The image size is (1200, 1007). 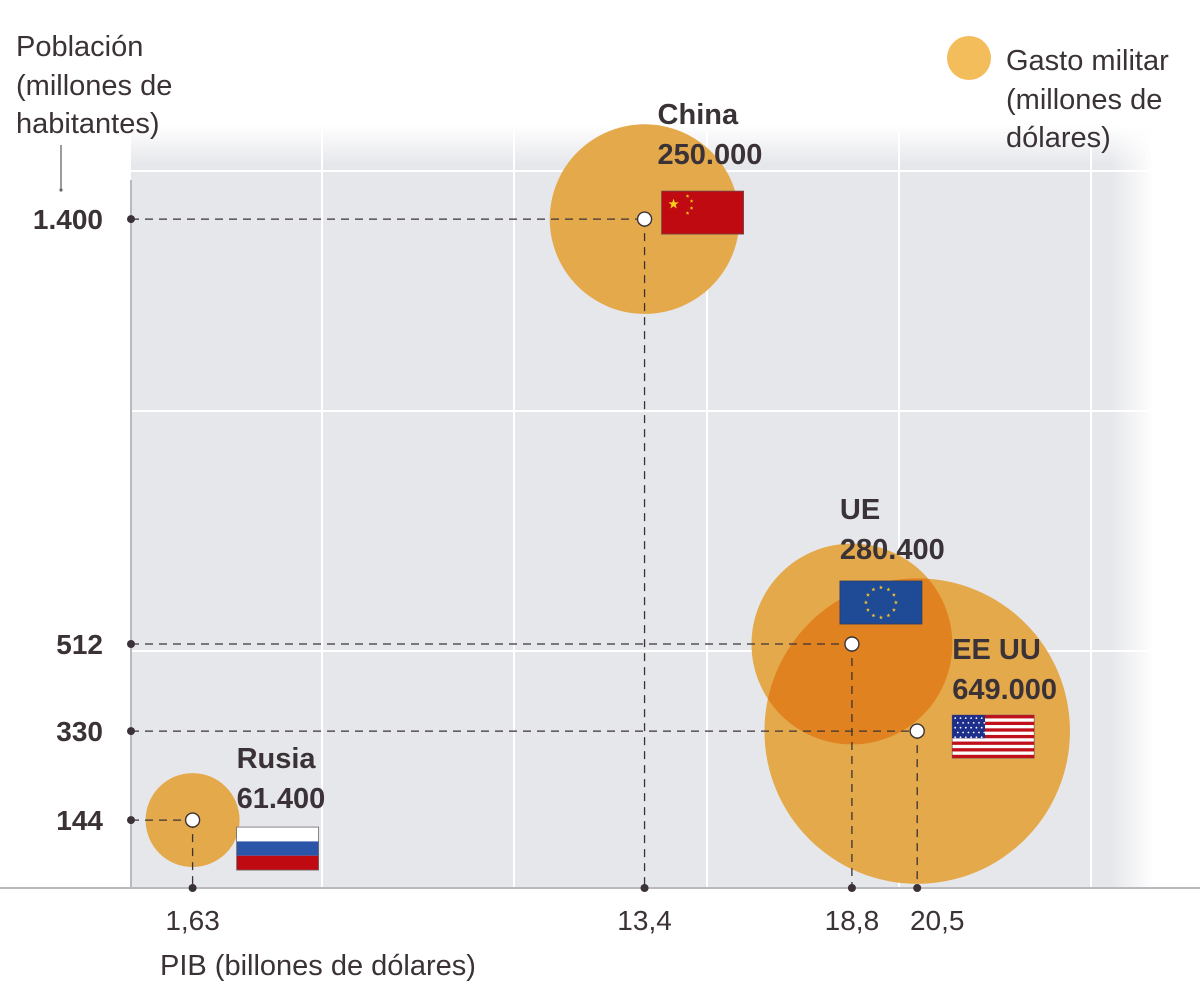 I want to click on point-marker-ue, so click(x=852, y=644).